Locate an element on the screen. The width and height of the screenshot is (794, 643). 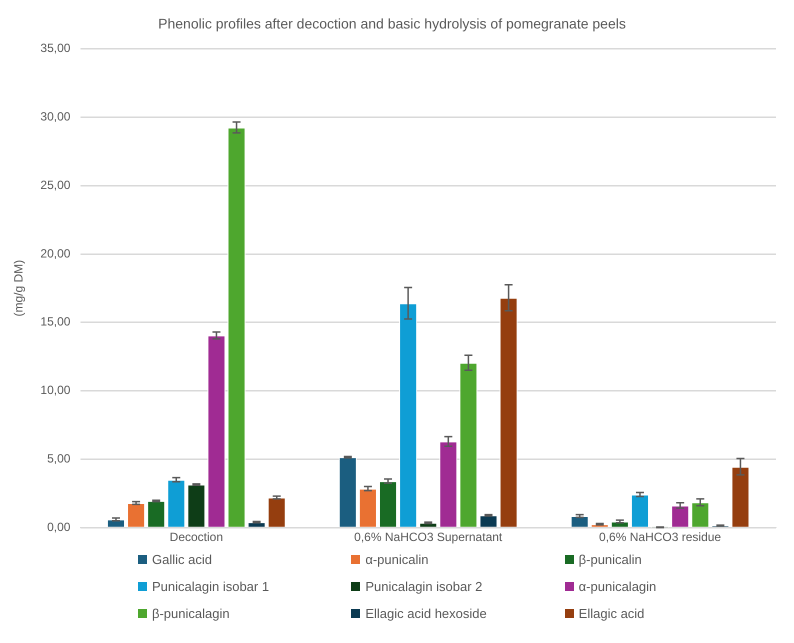
y-tick-label: 5,00 is located at coordinates (59, 459).